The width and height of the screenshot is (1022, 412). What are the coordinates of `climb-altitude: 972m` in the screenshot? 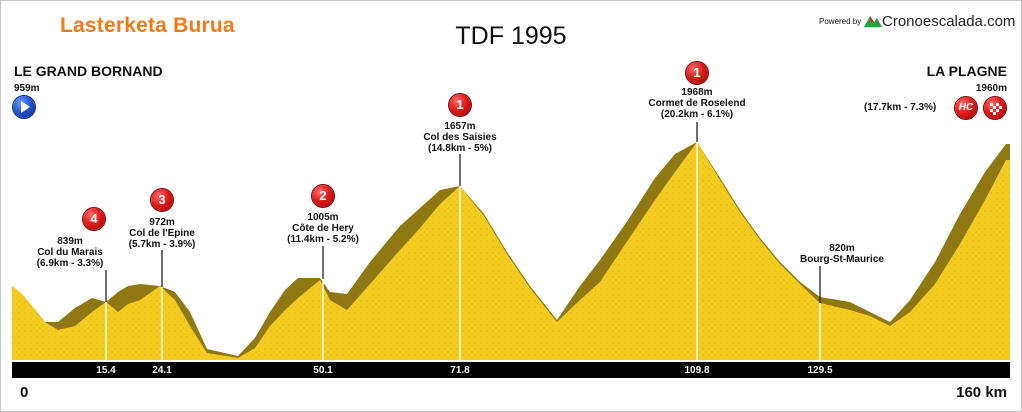 It's located at (162, 222).